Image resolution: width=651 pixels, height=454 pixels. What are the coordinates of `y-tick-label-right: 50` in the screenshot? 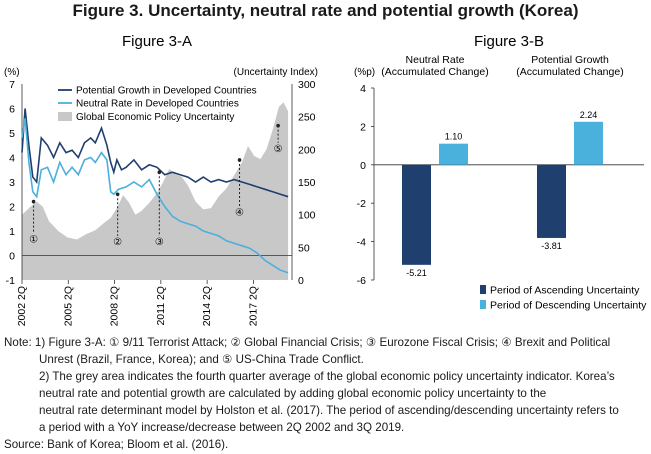 It's located at (304, 248).